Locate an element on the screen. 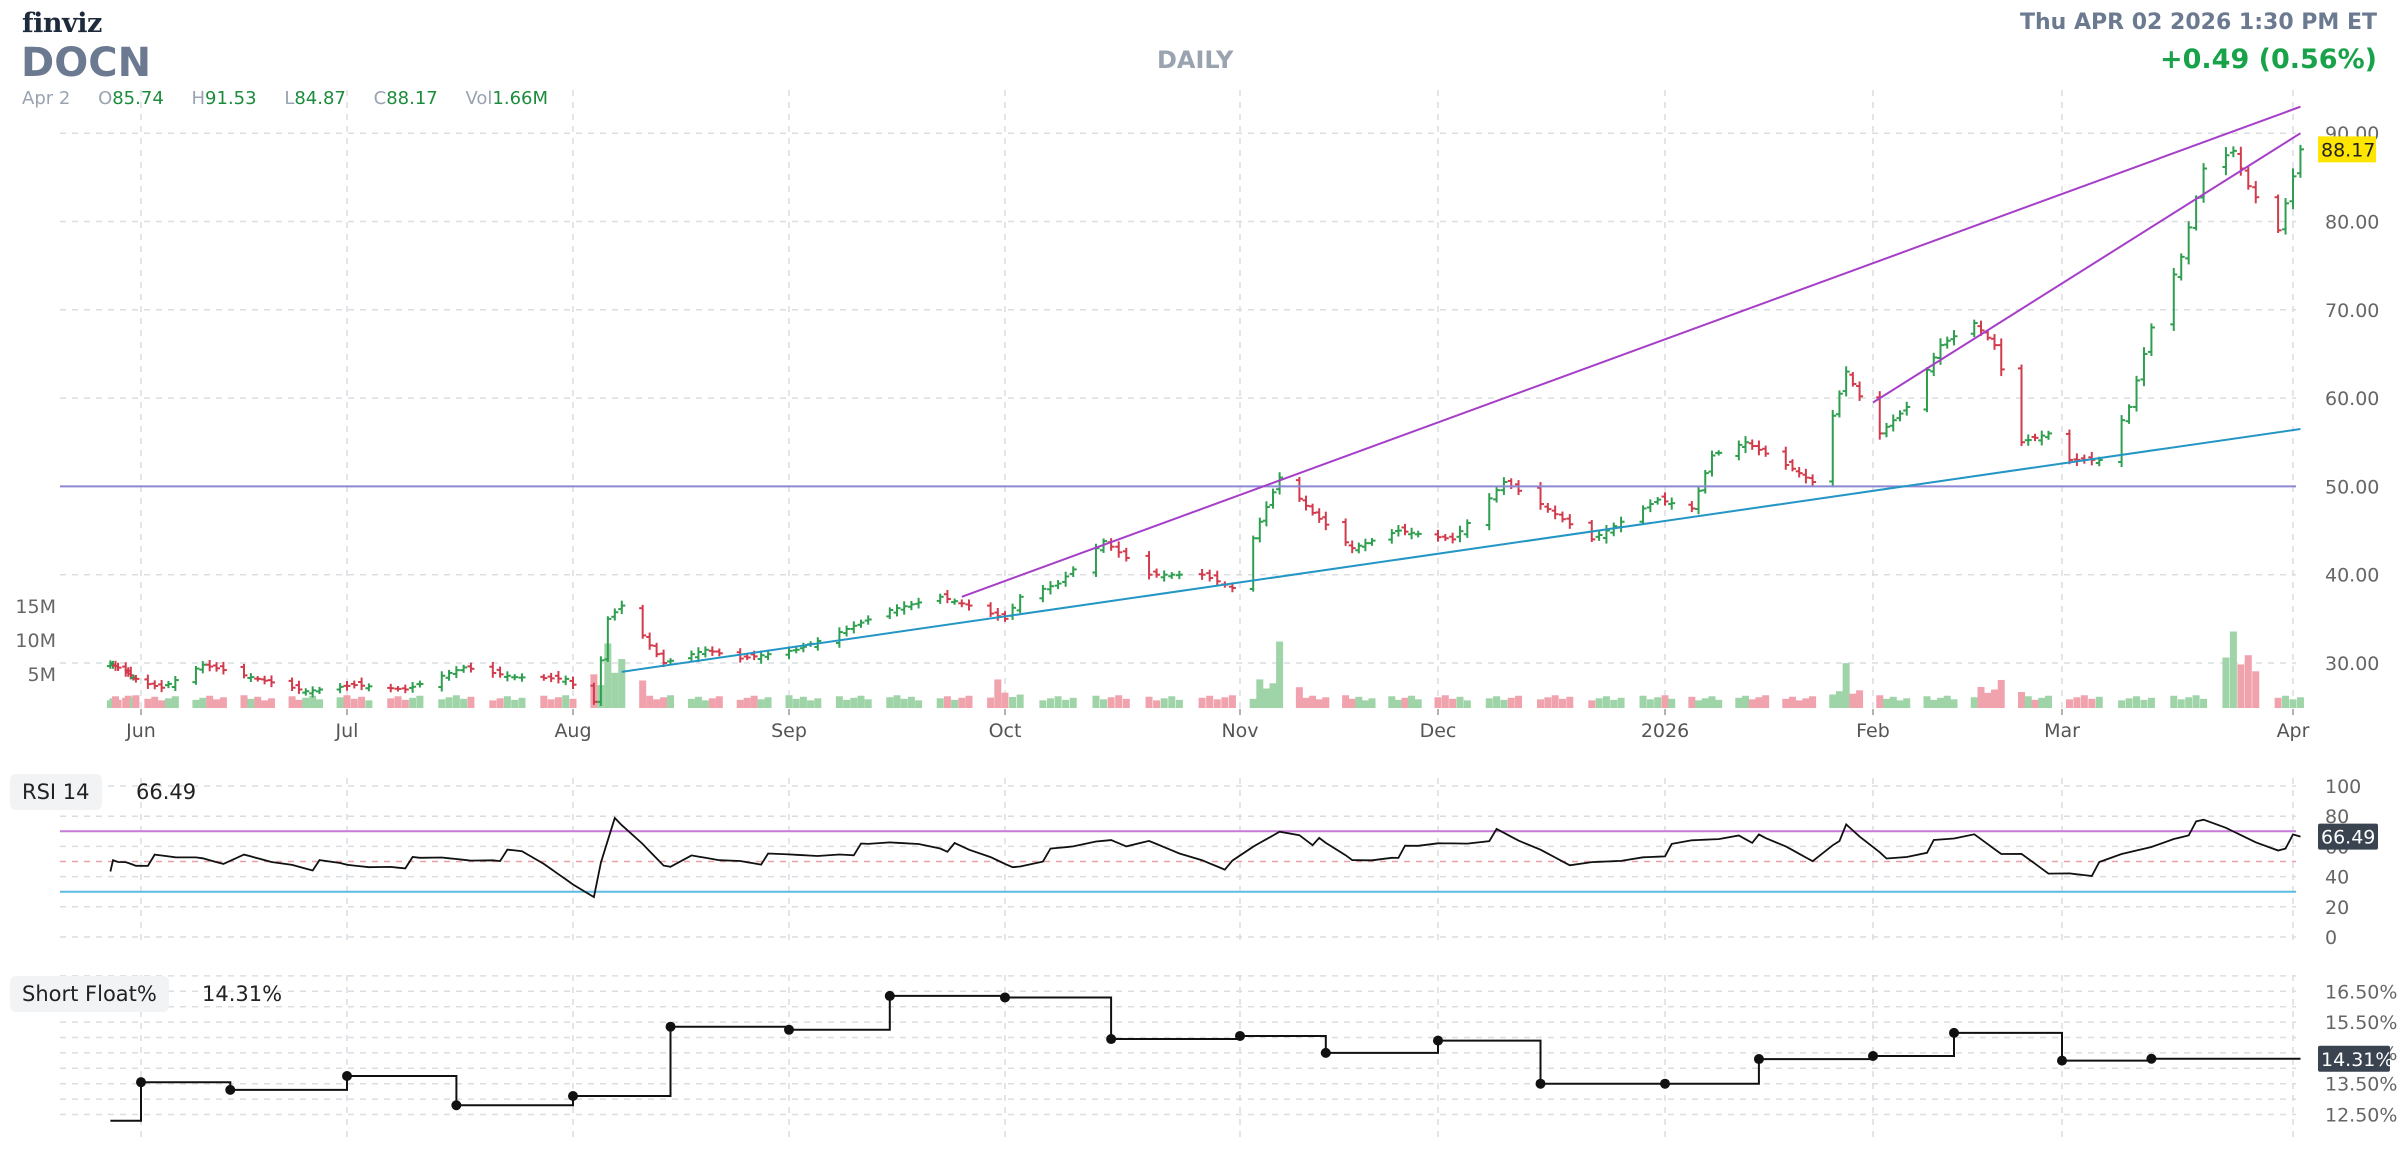  finviz-logo: finviz is located at coordinates (62, 23).